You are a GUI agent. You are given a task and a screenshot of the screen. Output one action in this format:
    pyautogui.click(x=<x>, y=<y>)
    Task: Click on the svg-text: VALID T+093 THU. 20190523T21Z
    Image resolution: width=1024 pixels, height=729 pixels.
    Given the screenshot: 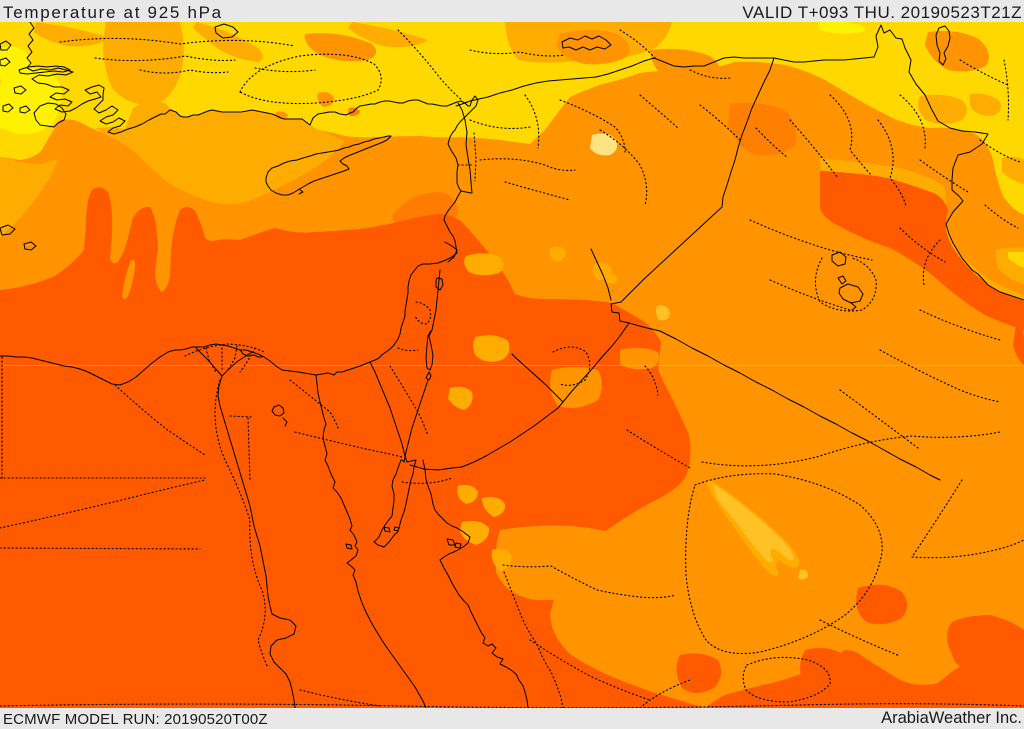 What is the action you would take?
    pyautogui.click(x=882, y=12)
    